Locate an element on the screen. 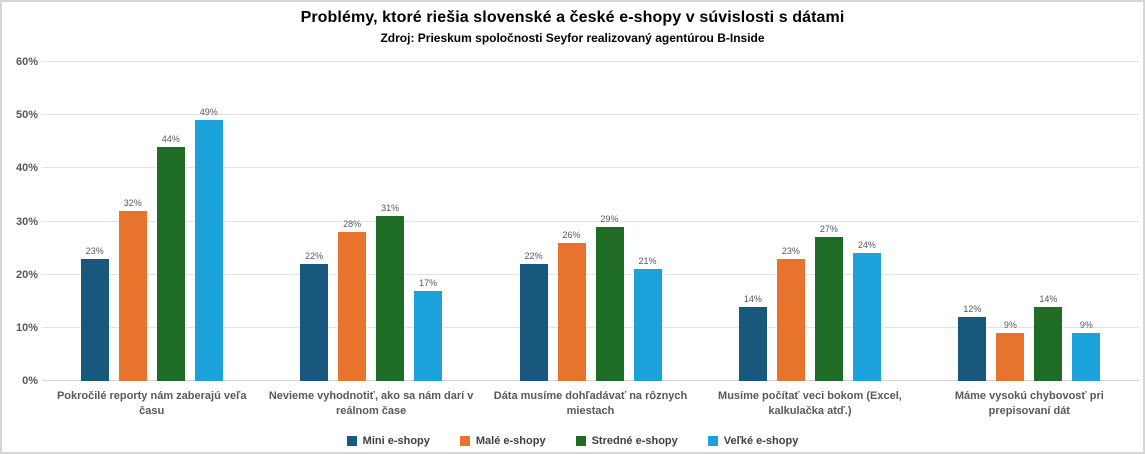 The width and height of the screenshot is (1145, 454). bar-group-3: 22% 26% 29% 21% is located at coordinates (590, 221).